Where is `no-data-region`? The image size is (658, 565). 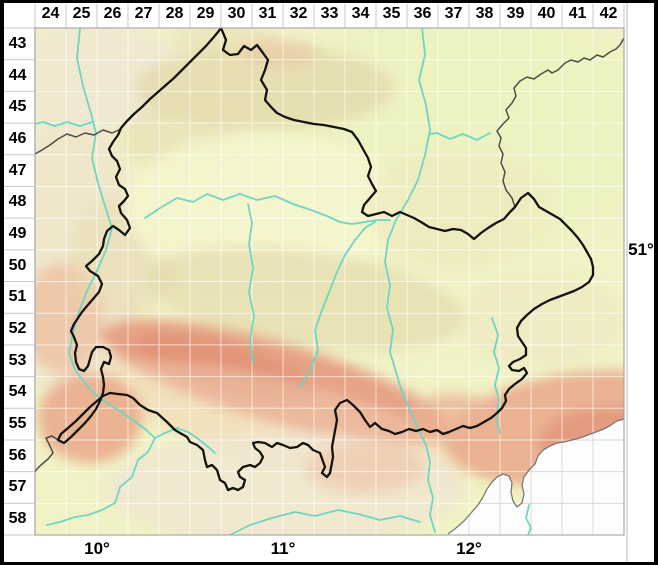
no-data-region is located at coordinates (536, 477).